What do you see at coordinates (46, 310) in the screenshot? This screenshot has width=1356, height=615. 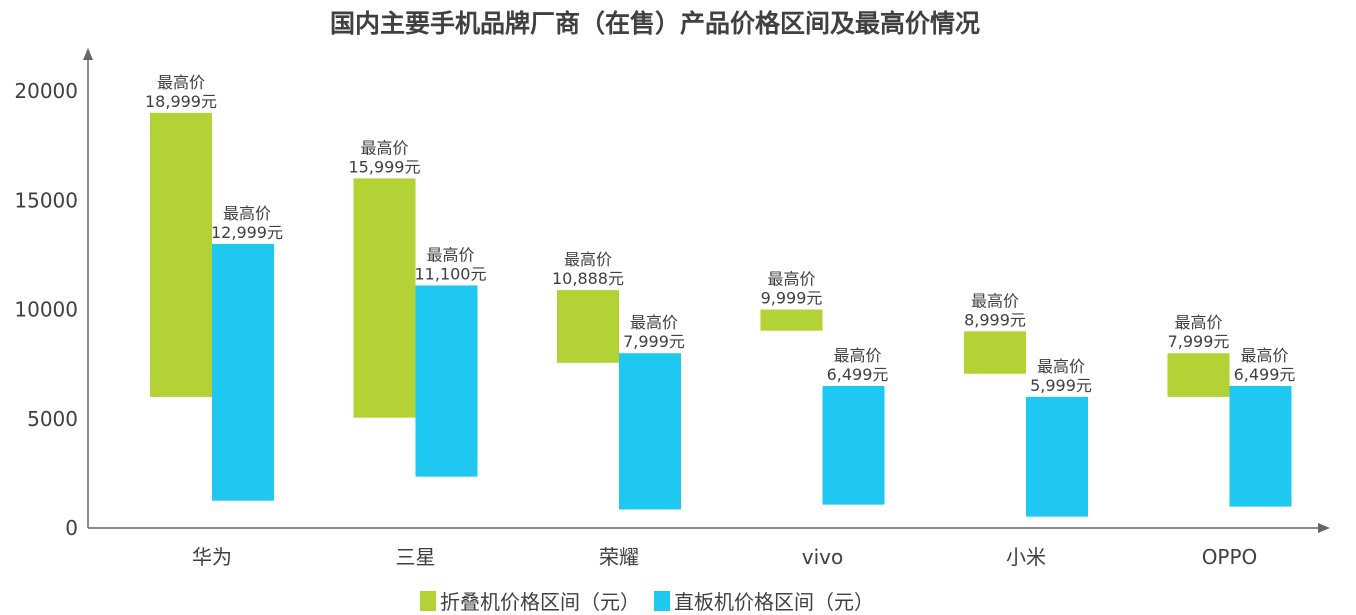 I see `y-tick-label: 10000` at bounding box center [46, 310].